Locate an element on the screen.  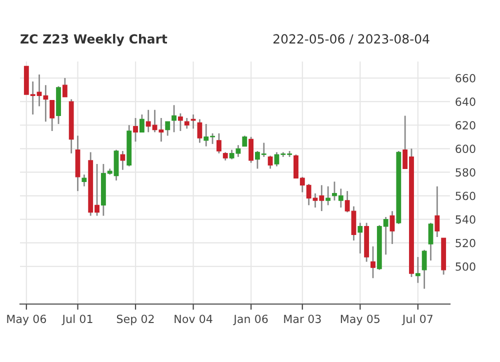
chart-subtitle: 2022-05-06 / 2023-08-04 is located at coordinates (351, 39).